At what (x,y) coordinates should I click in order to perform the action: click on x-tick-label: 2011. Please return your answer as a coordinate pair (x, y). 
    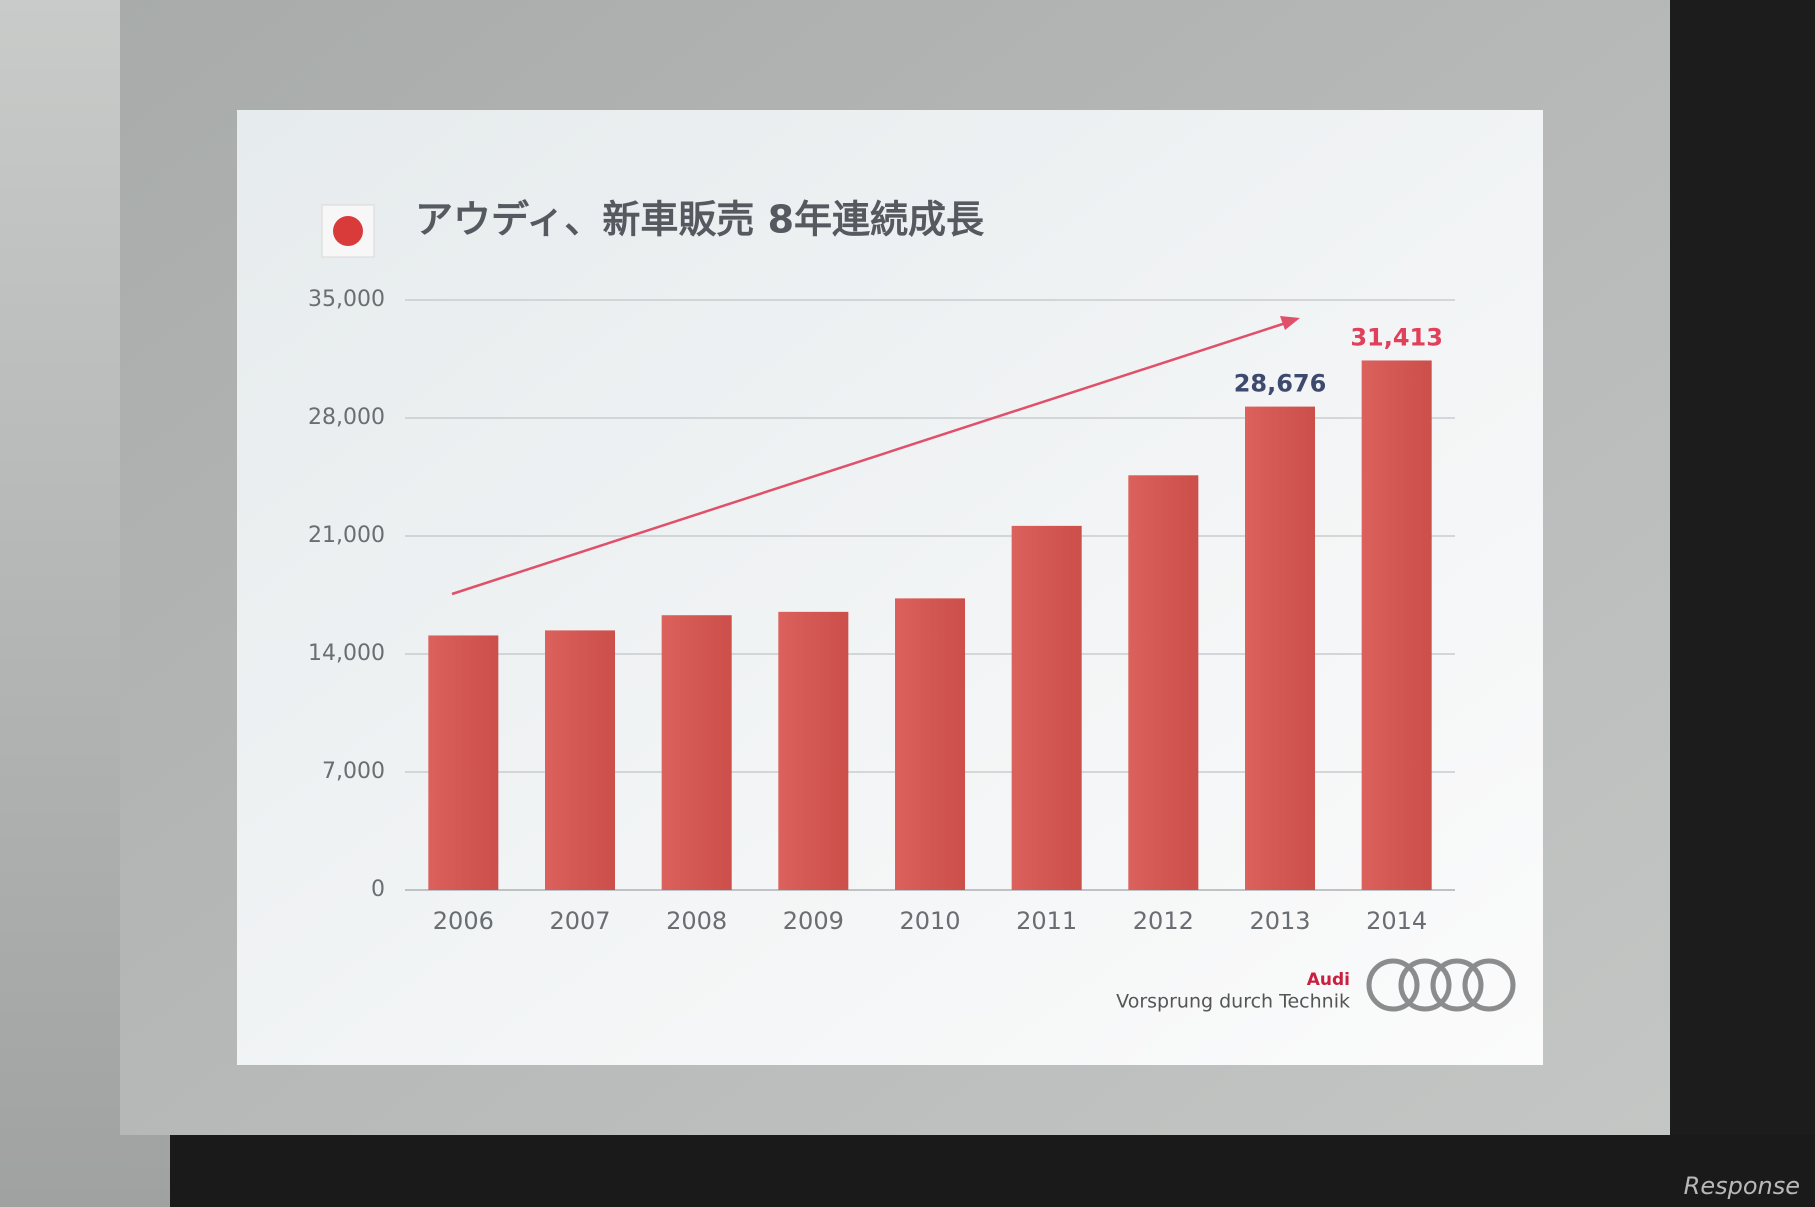
    Looking at the image, I should click on (1046, 921).